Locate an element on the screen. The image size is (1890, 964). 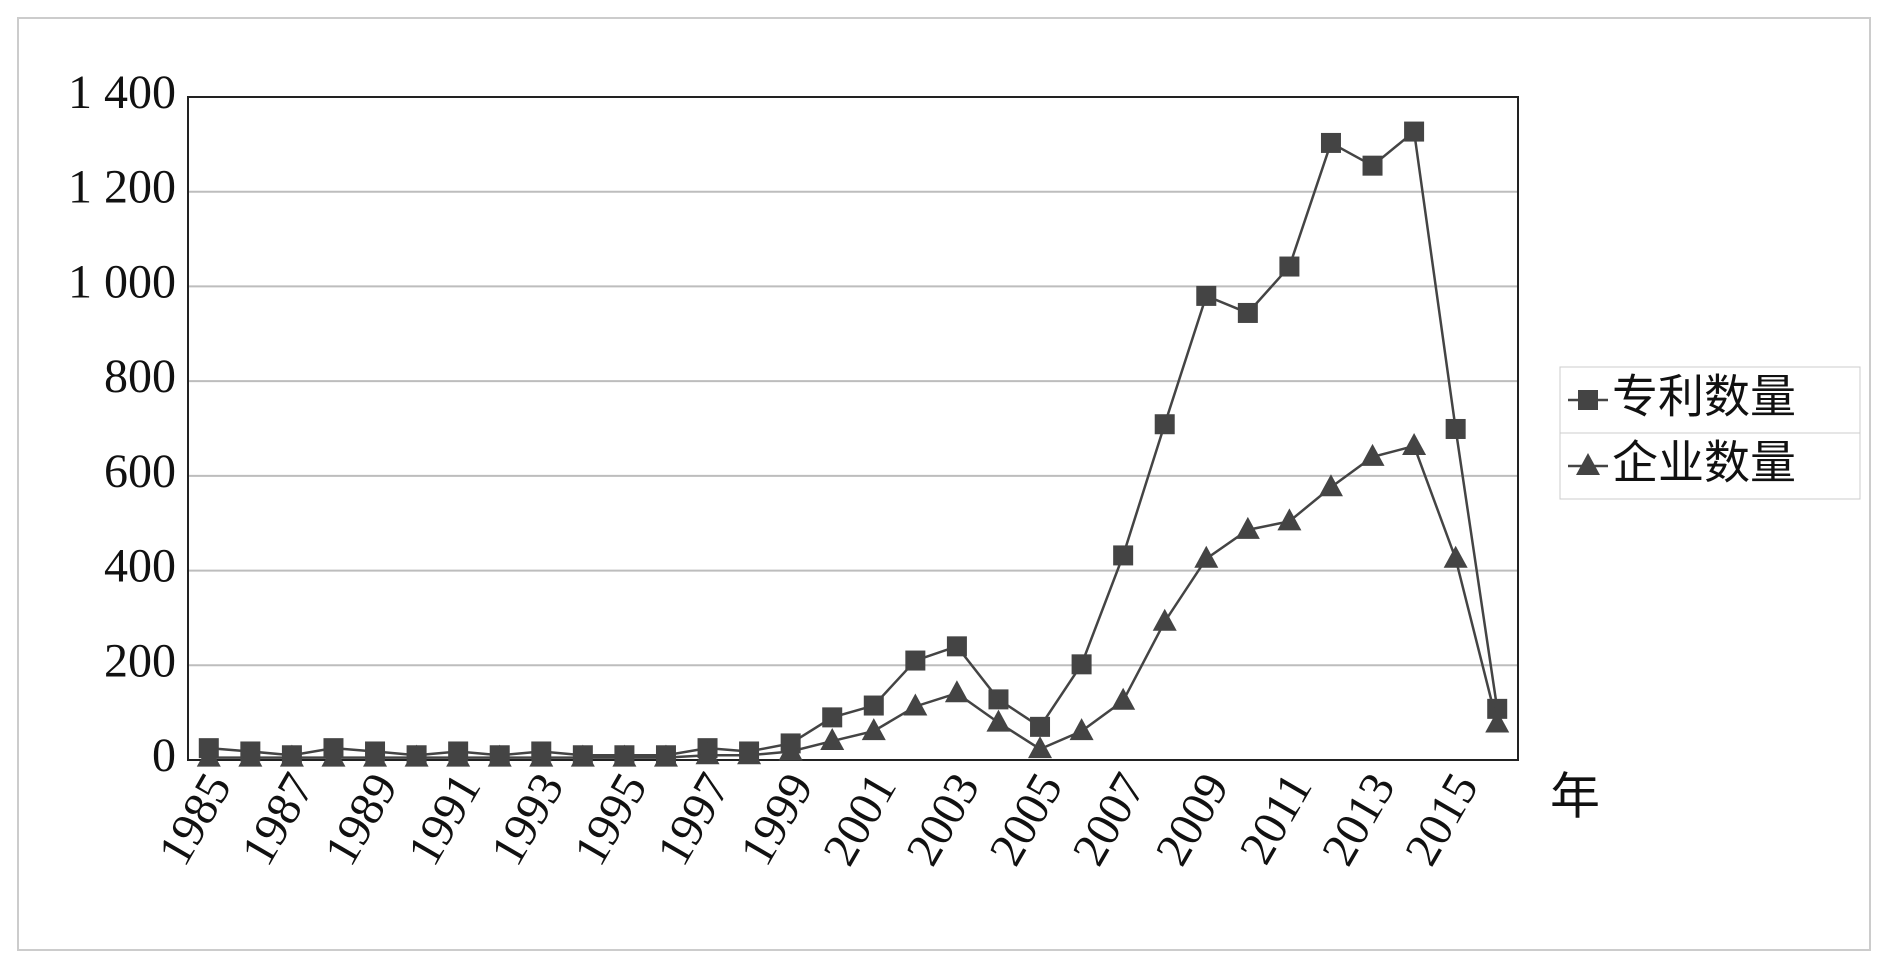
y-tick-label: 1 200 is located at coordinates (122, 187).